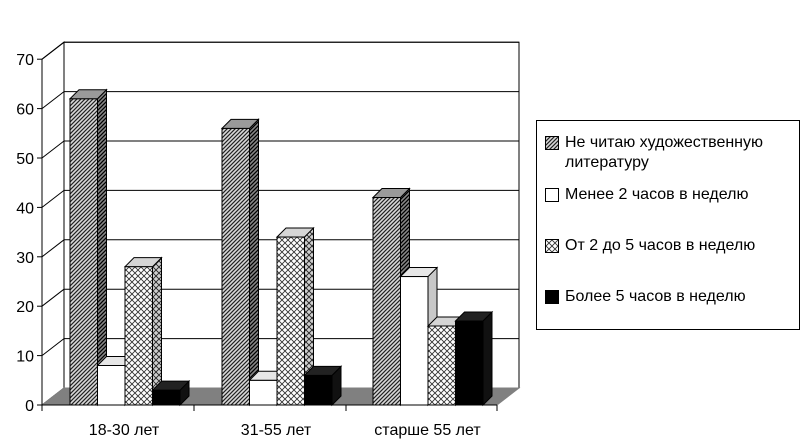 The width and height of the screenshot is (805, 442). What do you see at coordinates (664, 152) in the screenshot?
I see `legend-label: Не читаю художественную литературу` at bounding box center [664, 152].